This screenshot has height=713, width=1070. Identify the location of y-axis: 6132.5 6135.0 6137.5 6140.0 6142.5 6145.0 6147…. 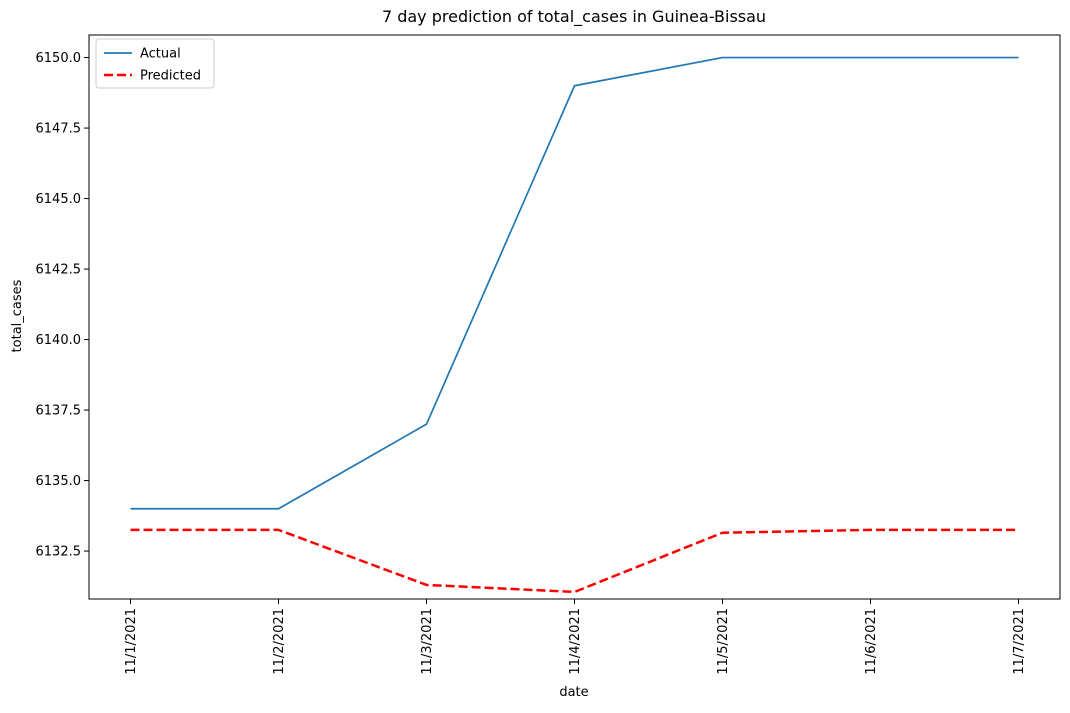
(62, 305).